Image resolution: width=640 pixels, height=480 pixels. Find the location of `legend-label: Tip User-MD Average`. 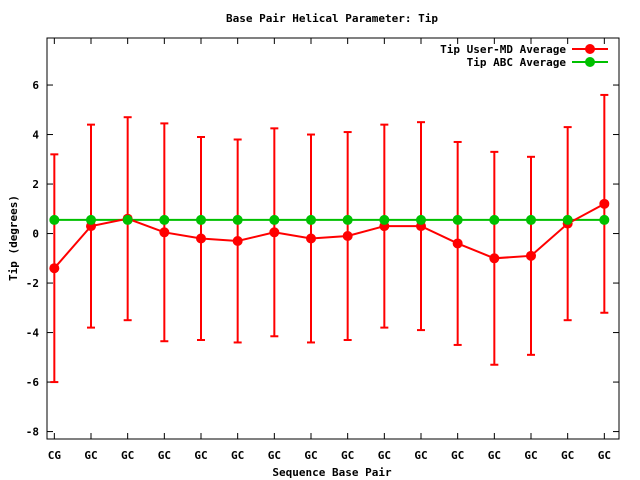

legend-label: Tip User-MD Average is located at coordinates (503, 49).